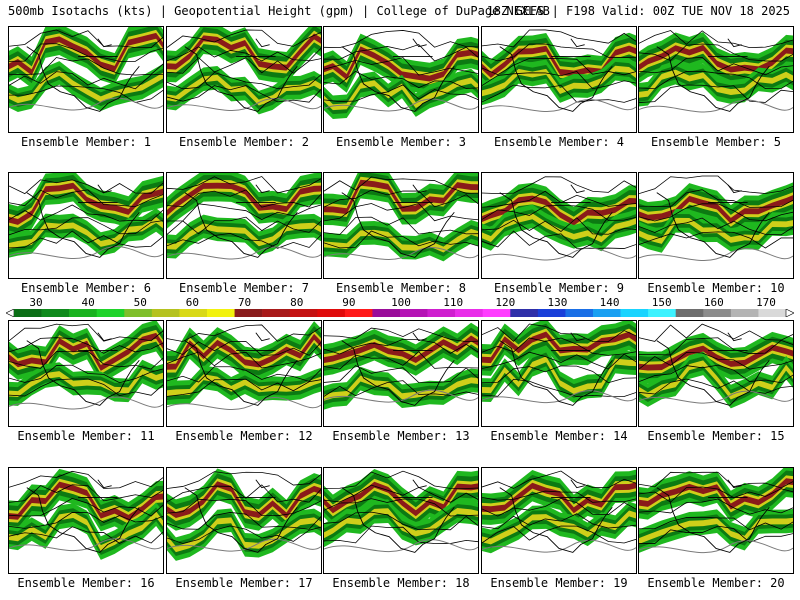 This screenshot has width=800, height=600. I want to click on colorbar-tick-label: 50, so click(140, 302).